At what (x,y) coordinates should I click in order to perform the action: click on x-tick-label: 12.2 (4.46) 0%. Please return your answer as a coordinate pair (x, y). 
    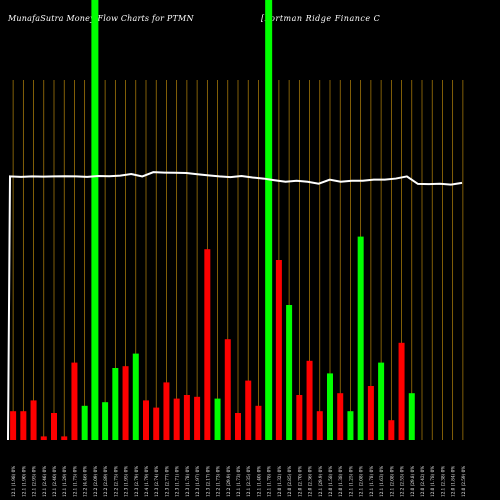
    Looking at the image, I should click on (85, 481).